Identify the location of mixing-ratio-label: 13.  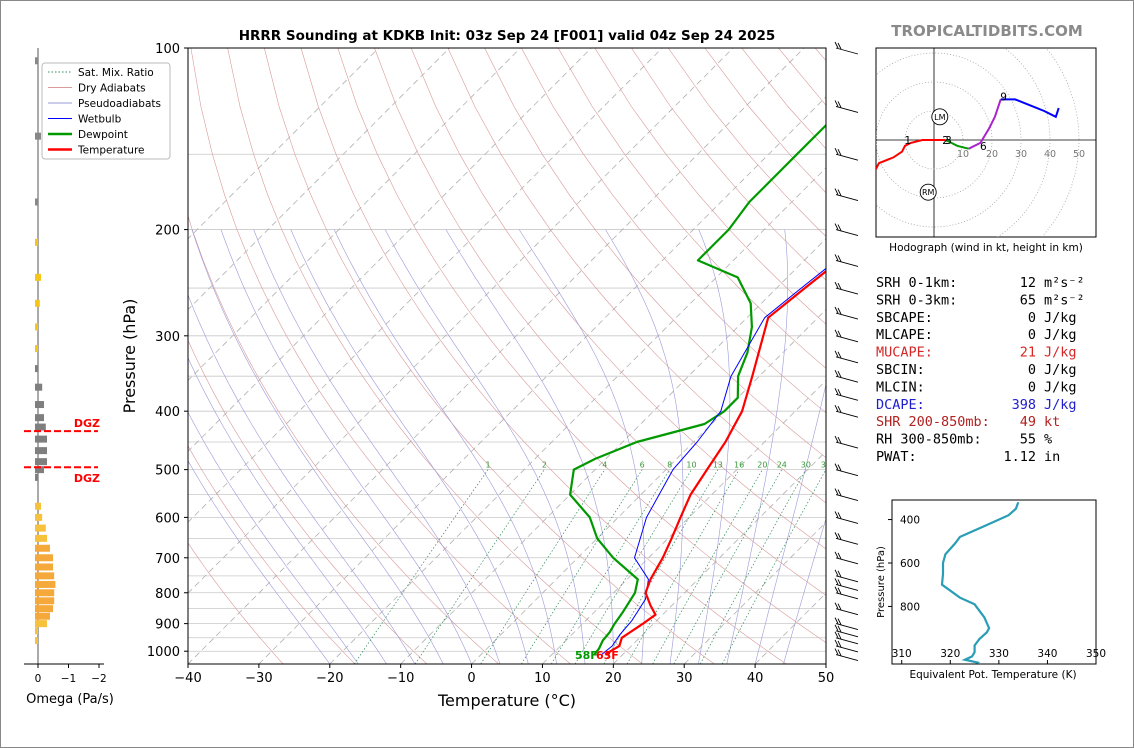
(718, 465).